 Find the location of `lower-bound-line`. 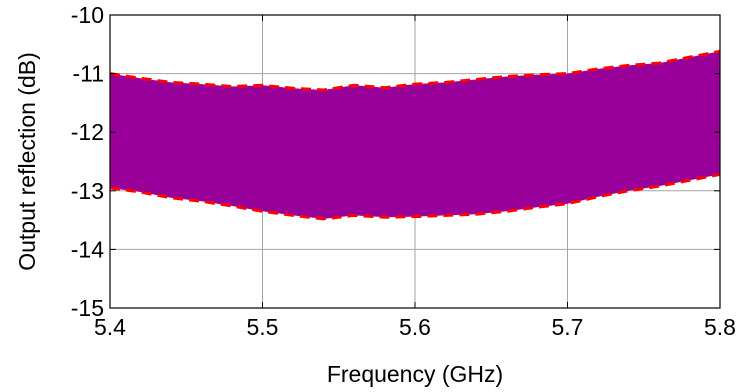

lower-bound-line is located at coordinates (415, 196).